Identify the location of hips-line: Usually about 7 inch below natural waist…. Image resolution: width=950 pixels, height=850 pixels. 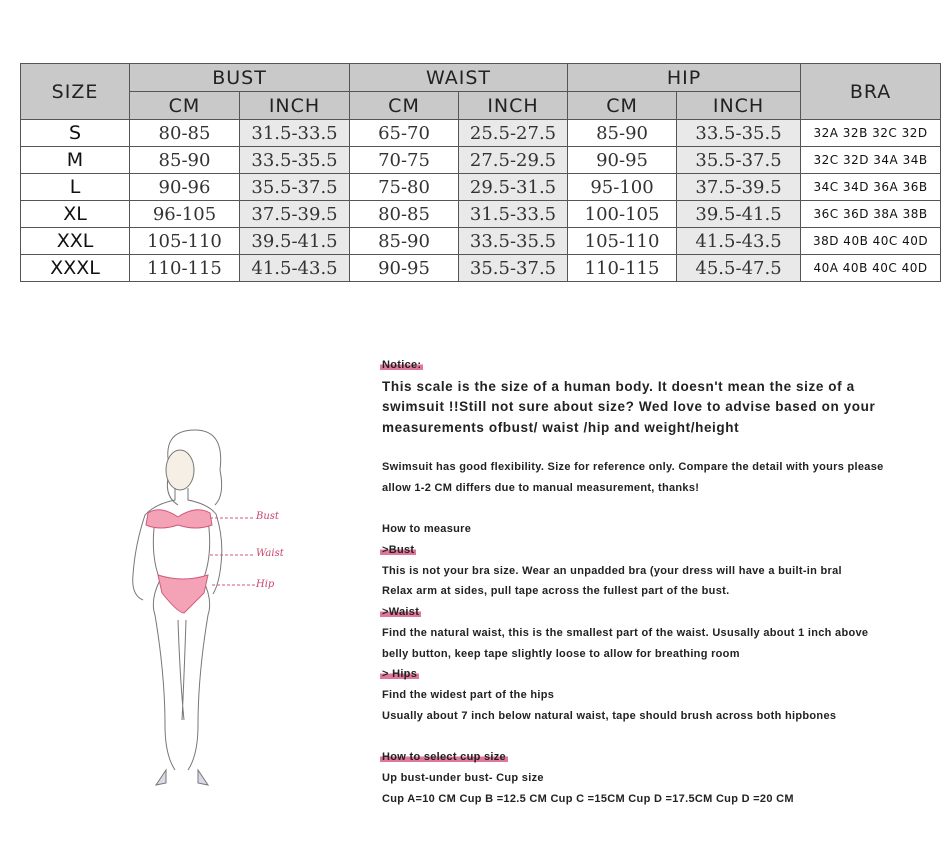
(609, 716).